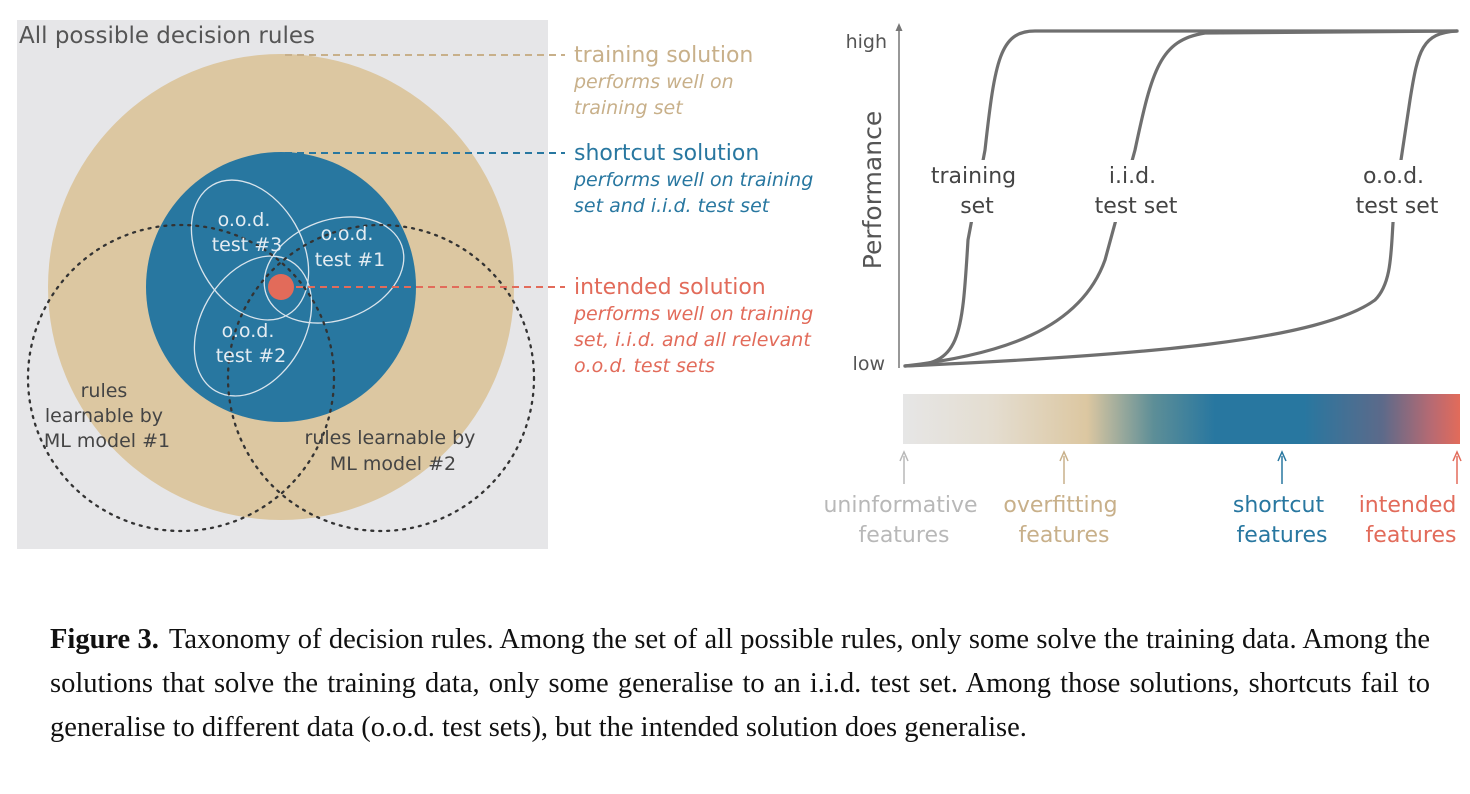  I want to click on training-label-backdrop, so click(977, 191).